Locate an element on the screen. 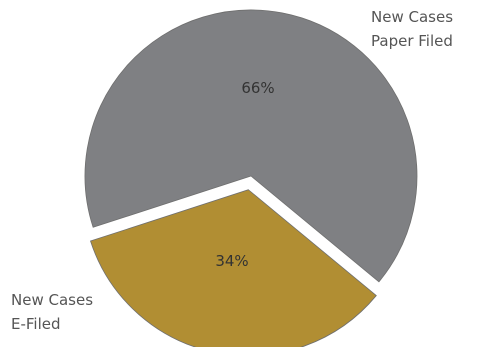 The height and width of the screenshot is (347, 481). slice-label-paper-filed-line-2: Paper Filed is located at coordinates (412, 41).